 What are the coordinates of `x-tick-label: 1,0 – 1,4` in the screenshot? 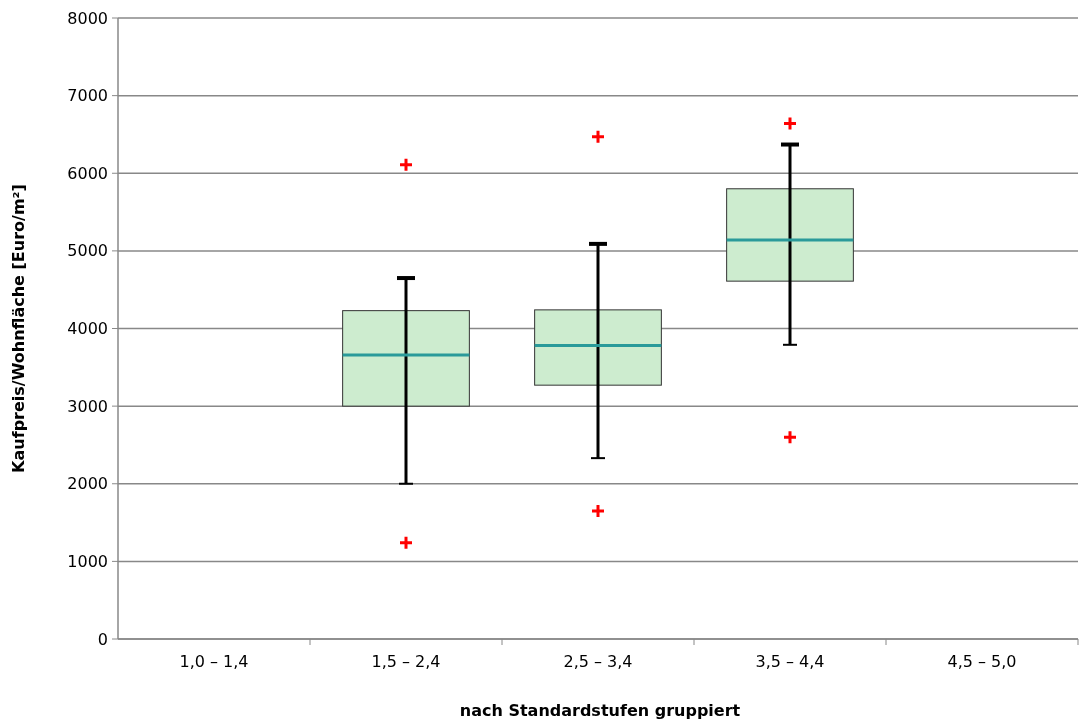 It's located at (214, 661).